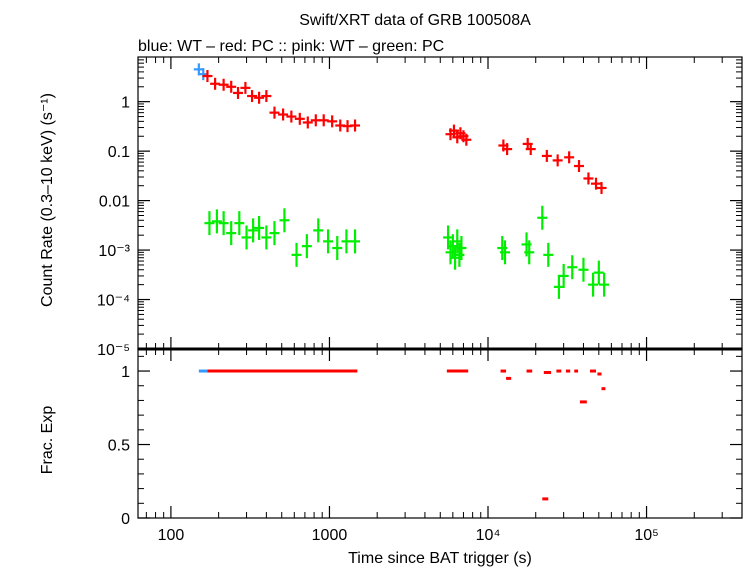 This screenshot has width=746, height=568. I want to click on y-tick-label: 10⁻⁵, so click(113, 350).